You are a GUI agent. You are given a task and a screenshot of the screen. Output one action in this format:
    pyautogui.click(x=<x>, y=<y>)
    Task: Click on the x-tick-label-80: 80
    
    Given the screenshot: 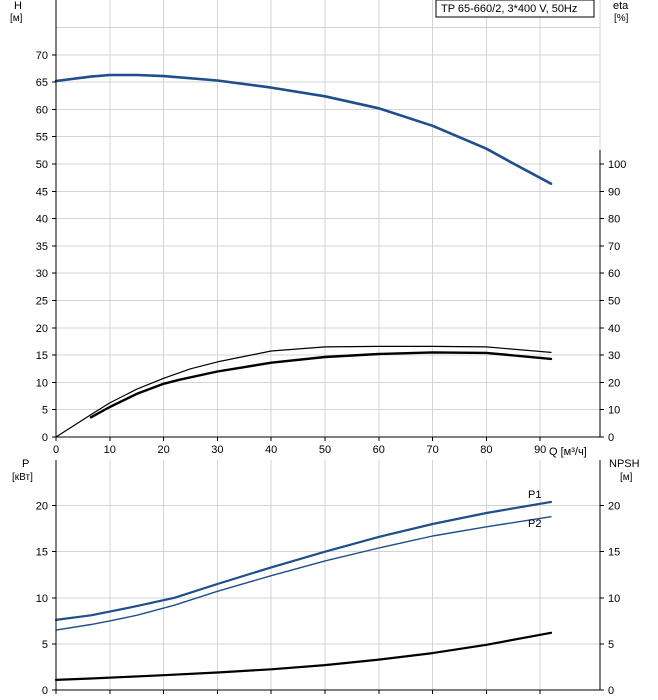 What is the action you would take?
    pyautogui.click(x=486, y=450)
    